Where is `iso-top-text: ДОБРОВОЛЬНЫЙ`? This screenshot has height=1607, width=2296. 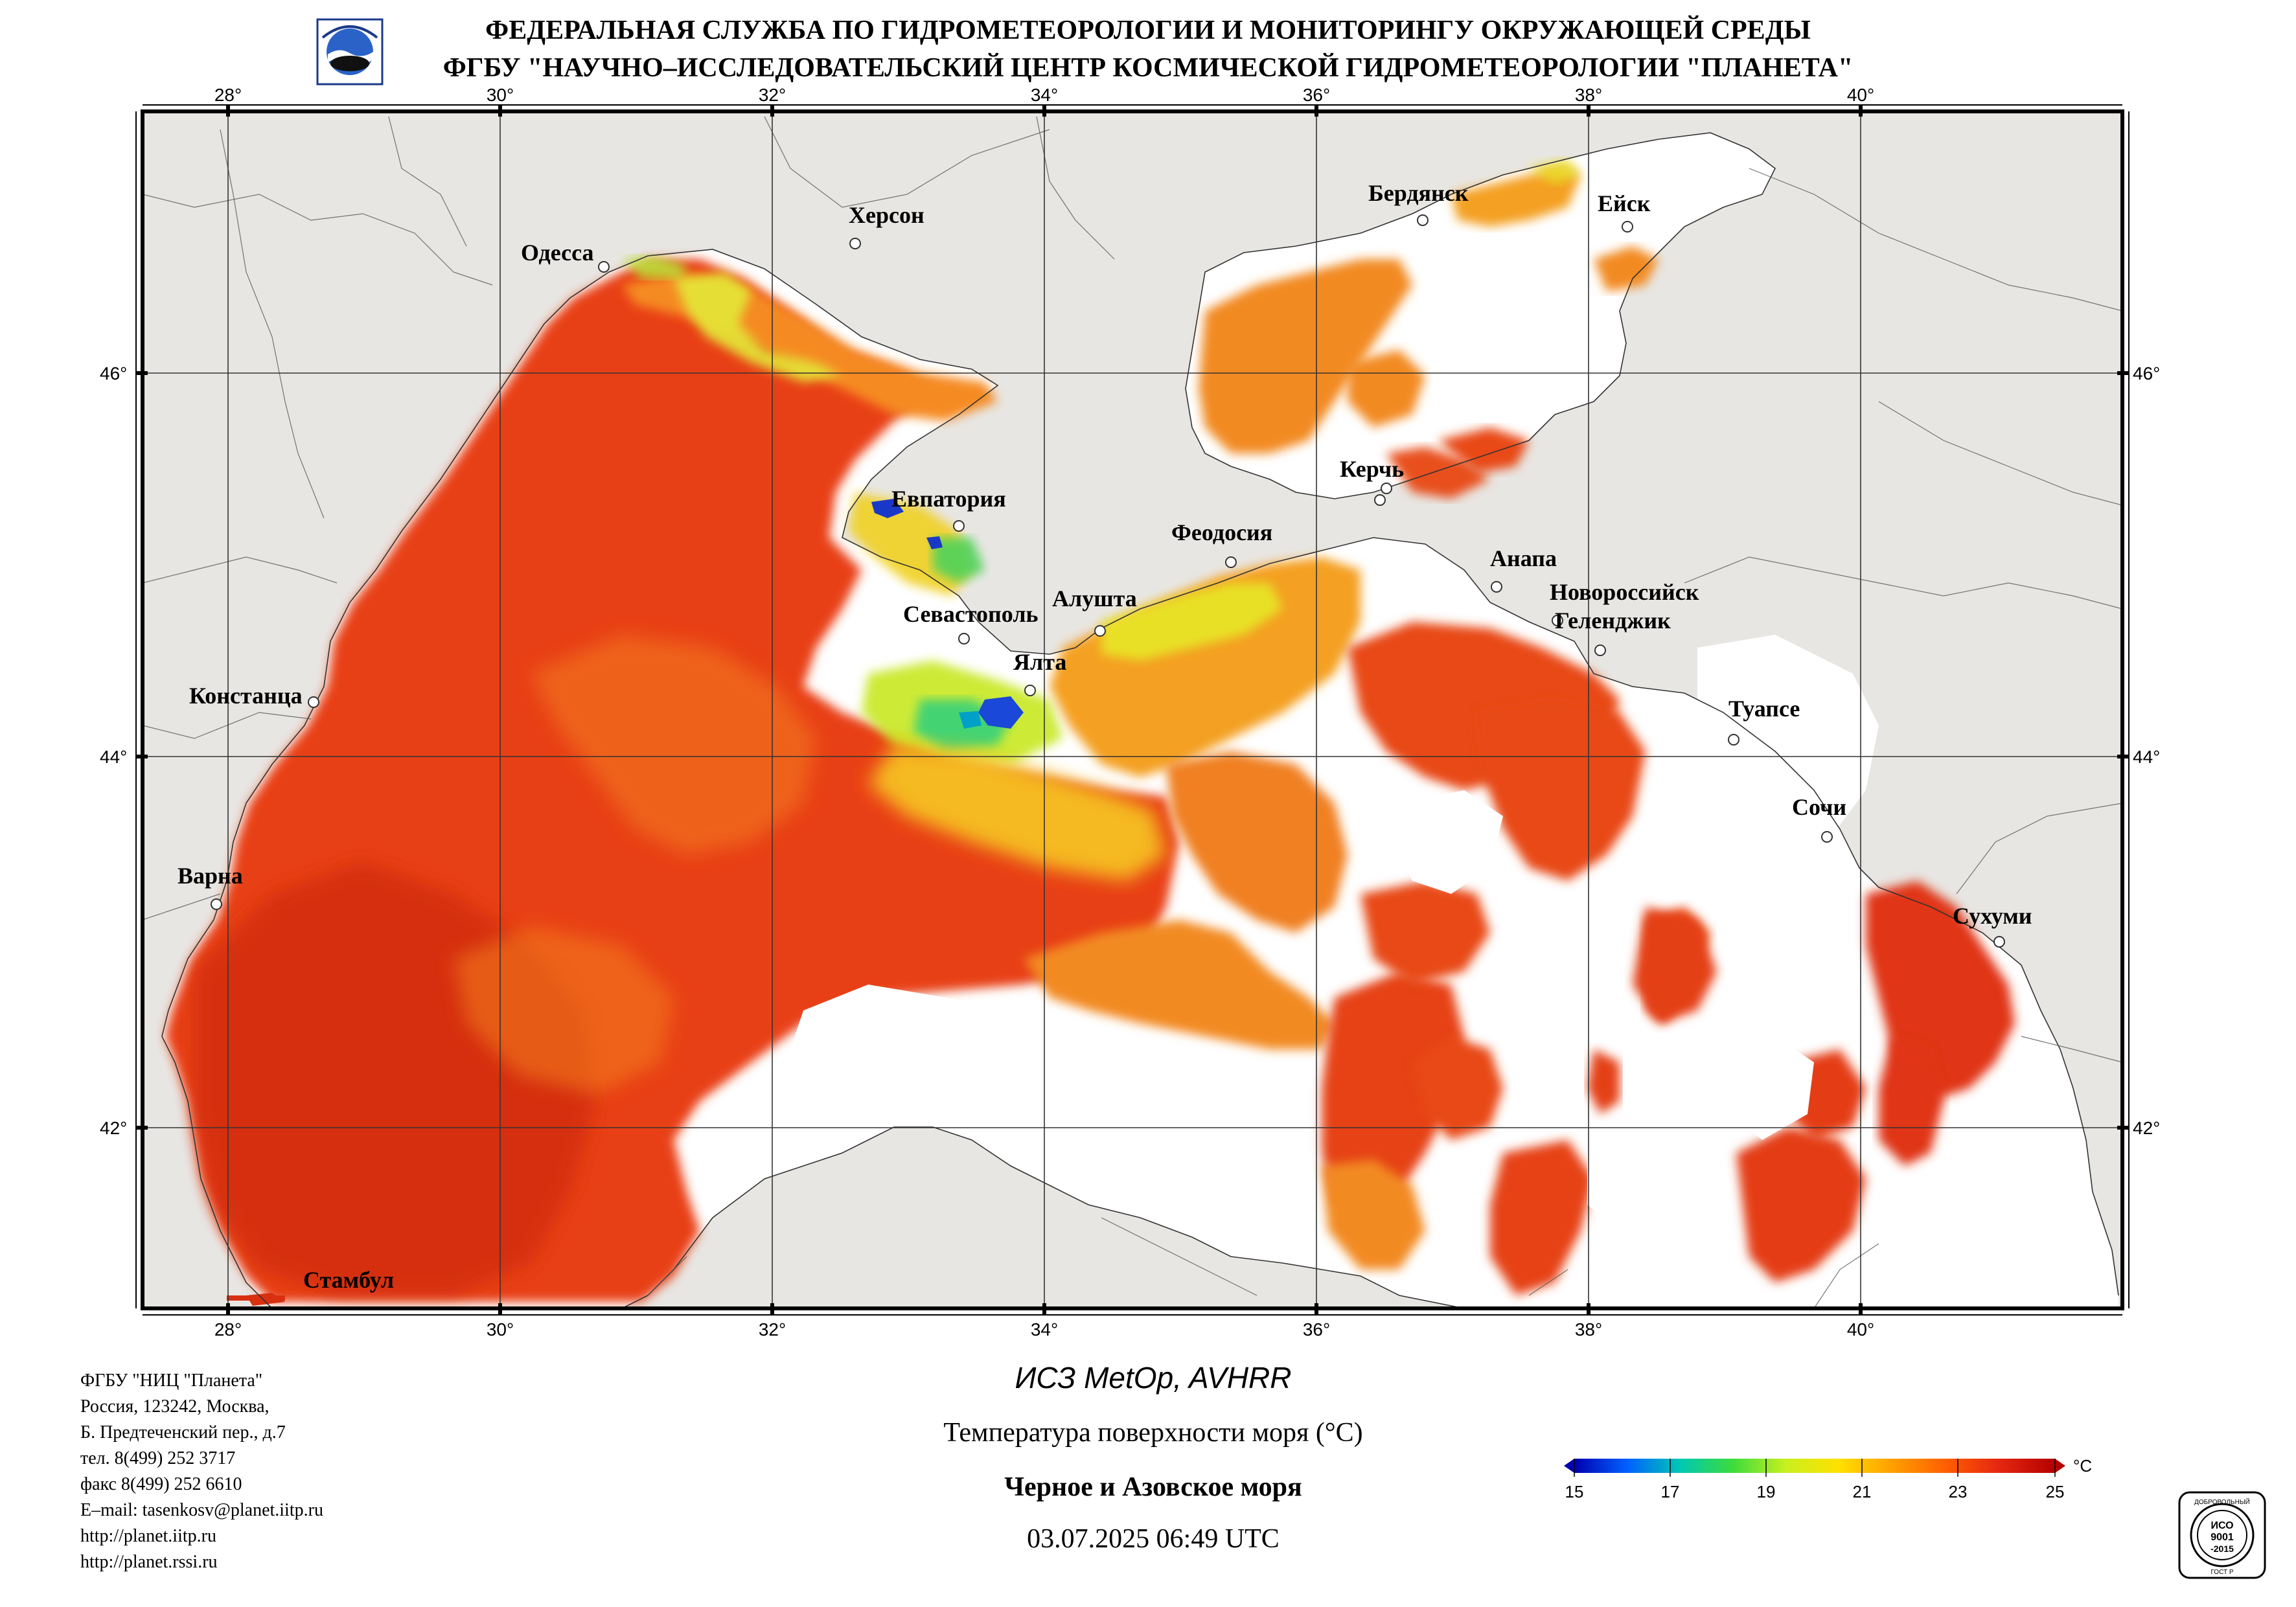 iso-top-text: ДОБРОВОЛЬНЫЙ is located at coordinates (2222, 1502).